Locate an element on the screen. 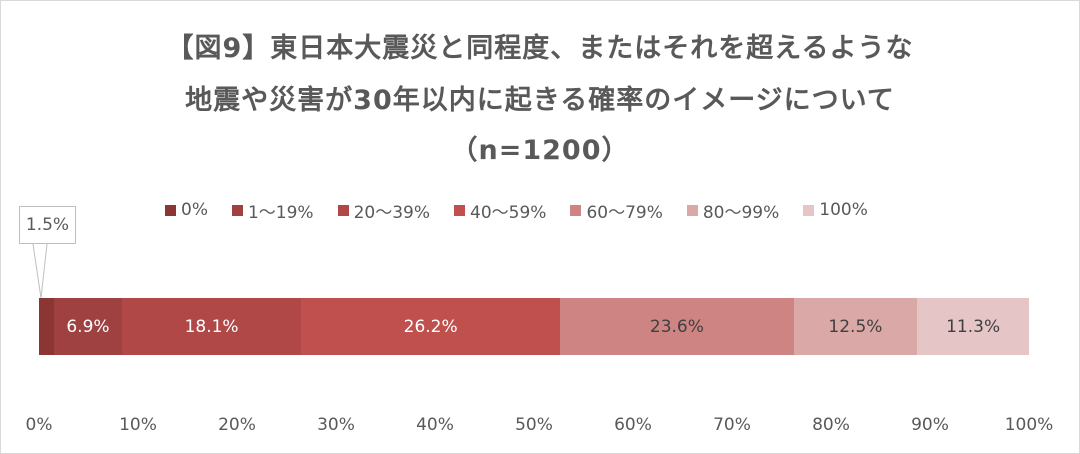 Image resolution: width=1080 pixels, height=454 pixels. x-axis-tick-label: 40% is located at coordinates (435, 425).